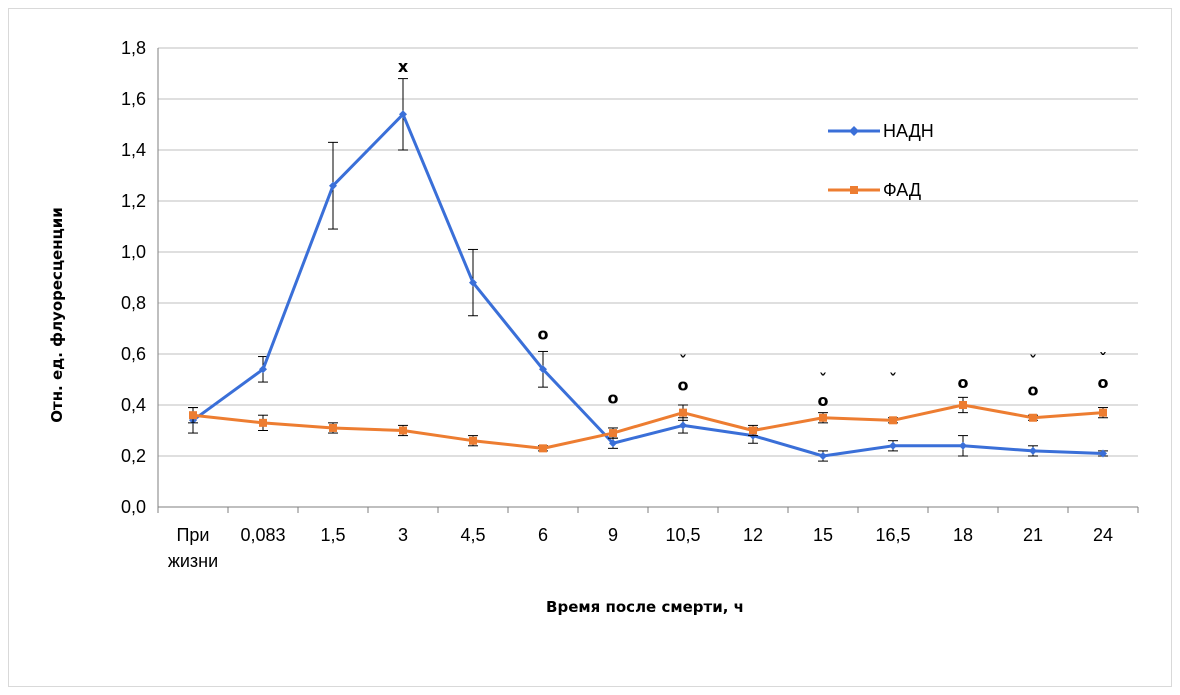 The image size is (1180, 695). Describe the element at coordinates (908, 131) in the screenshot. I see `legend-label-nadh: НАДН` at that location.